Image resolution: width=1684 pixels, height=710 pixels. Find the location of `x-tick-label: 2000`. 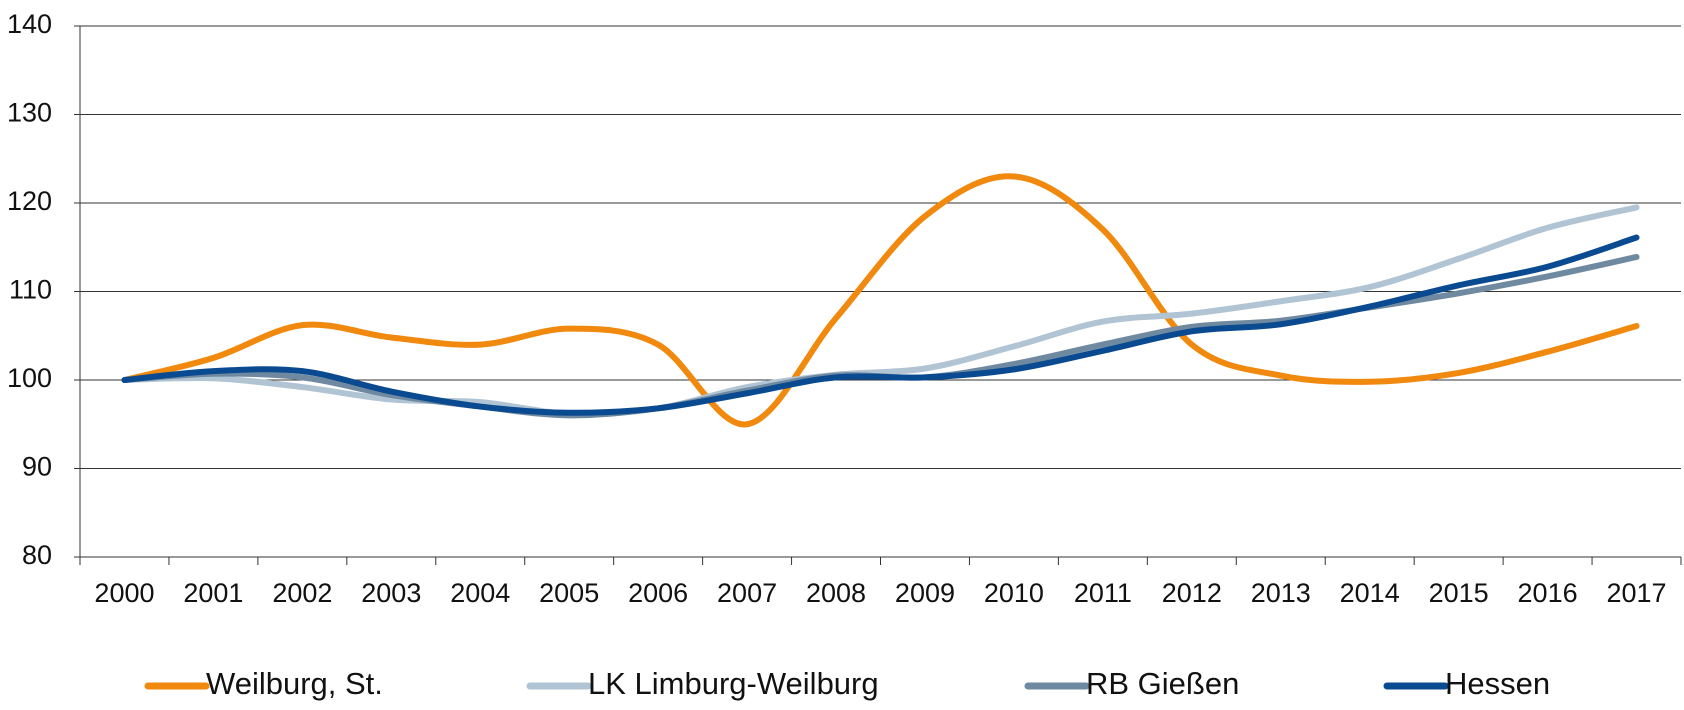

x-tick-label: 2000 is located at coordinates (124, 593).